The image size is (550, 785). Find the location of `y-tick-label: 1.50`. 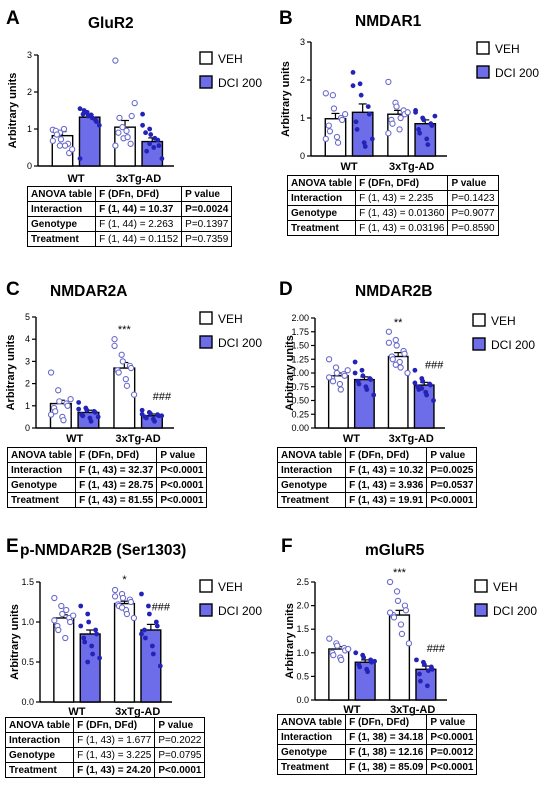

y-tick-label: 1.50 is located at coordinates (300, 346).